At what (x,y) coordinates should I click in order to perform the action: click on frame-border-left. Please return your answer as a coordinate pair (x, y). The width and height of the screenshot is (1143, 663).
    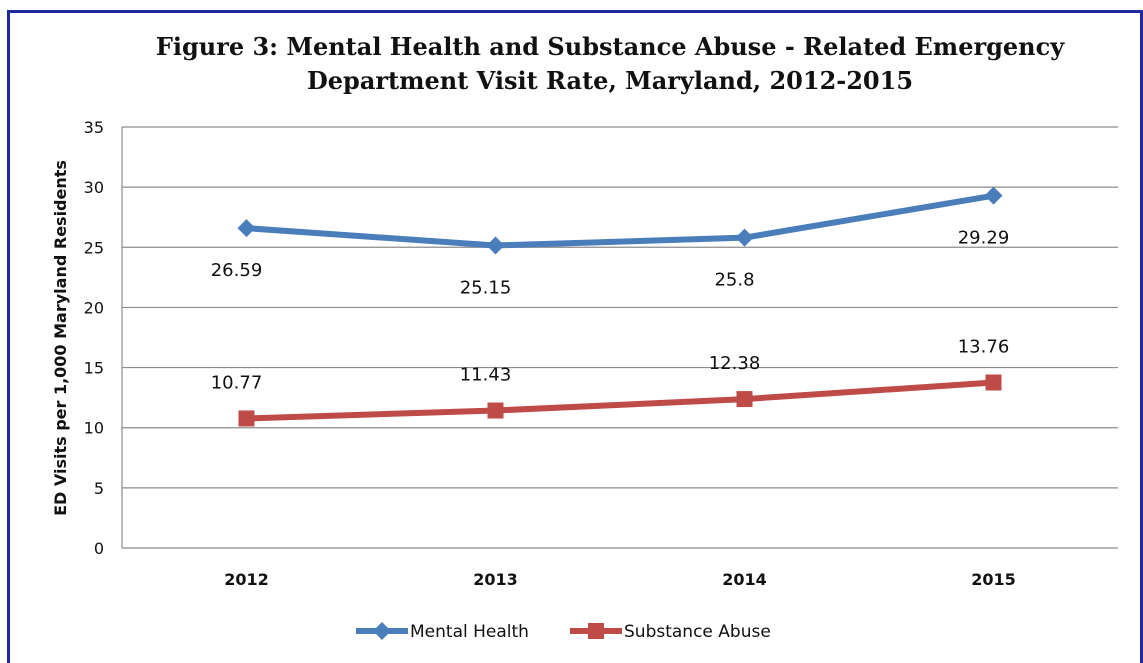
    Looking at the image, I should click on (8, 336).